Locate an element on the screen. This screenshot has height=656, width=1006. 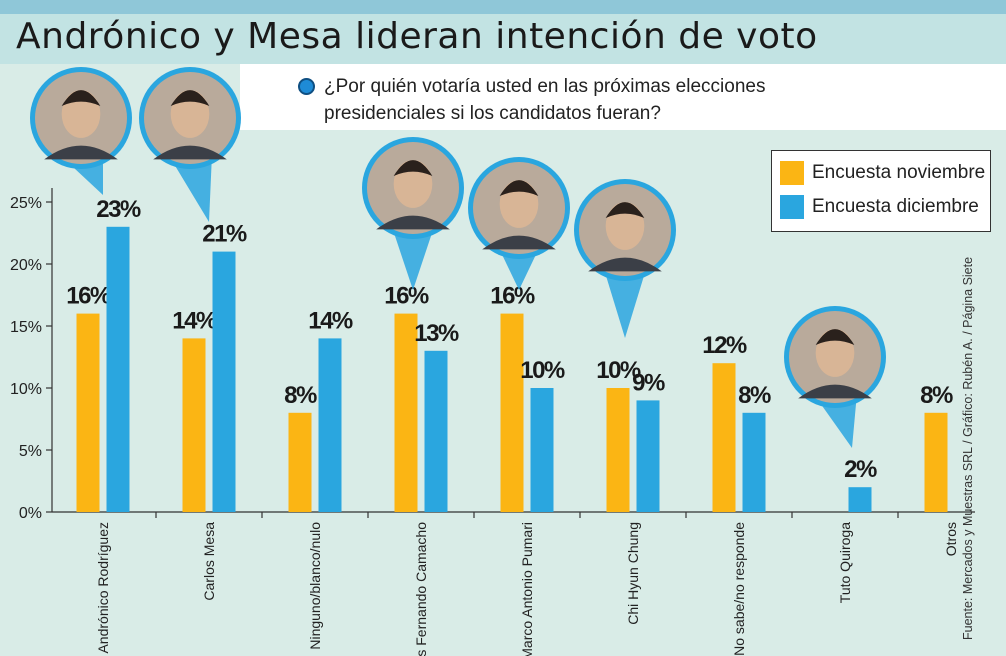
top-accent-bar is located at coordinates (503, 7).